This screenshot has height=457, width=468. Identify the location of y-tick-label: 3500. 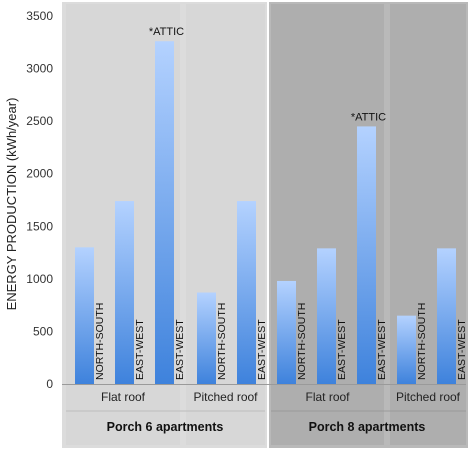
(39, 16).